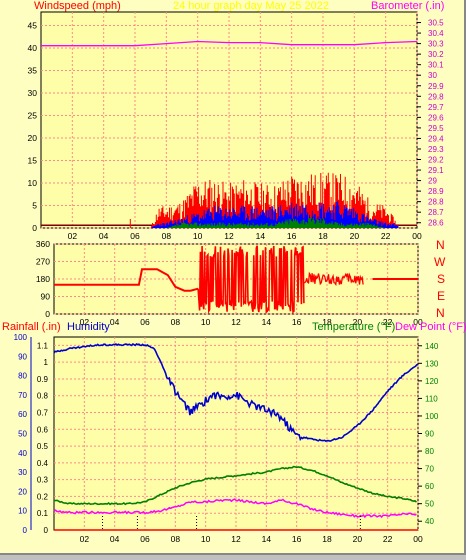 This screenshot has width=466, height=560. Describe the element at coordinates (429, 451) in the screenshot. I see `temperature-tick-label: 80` at that location.